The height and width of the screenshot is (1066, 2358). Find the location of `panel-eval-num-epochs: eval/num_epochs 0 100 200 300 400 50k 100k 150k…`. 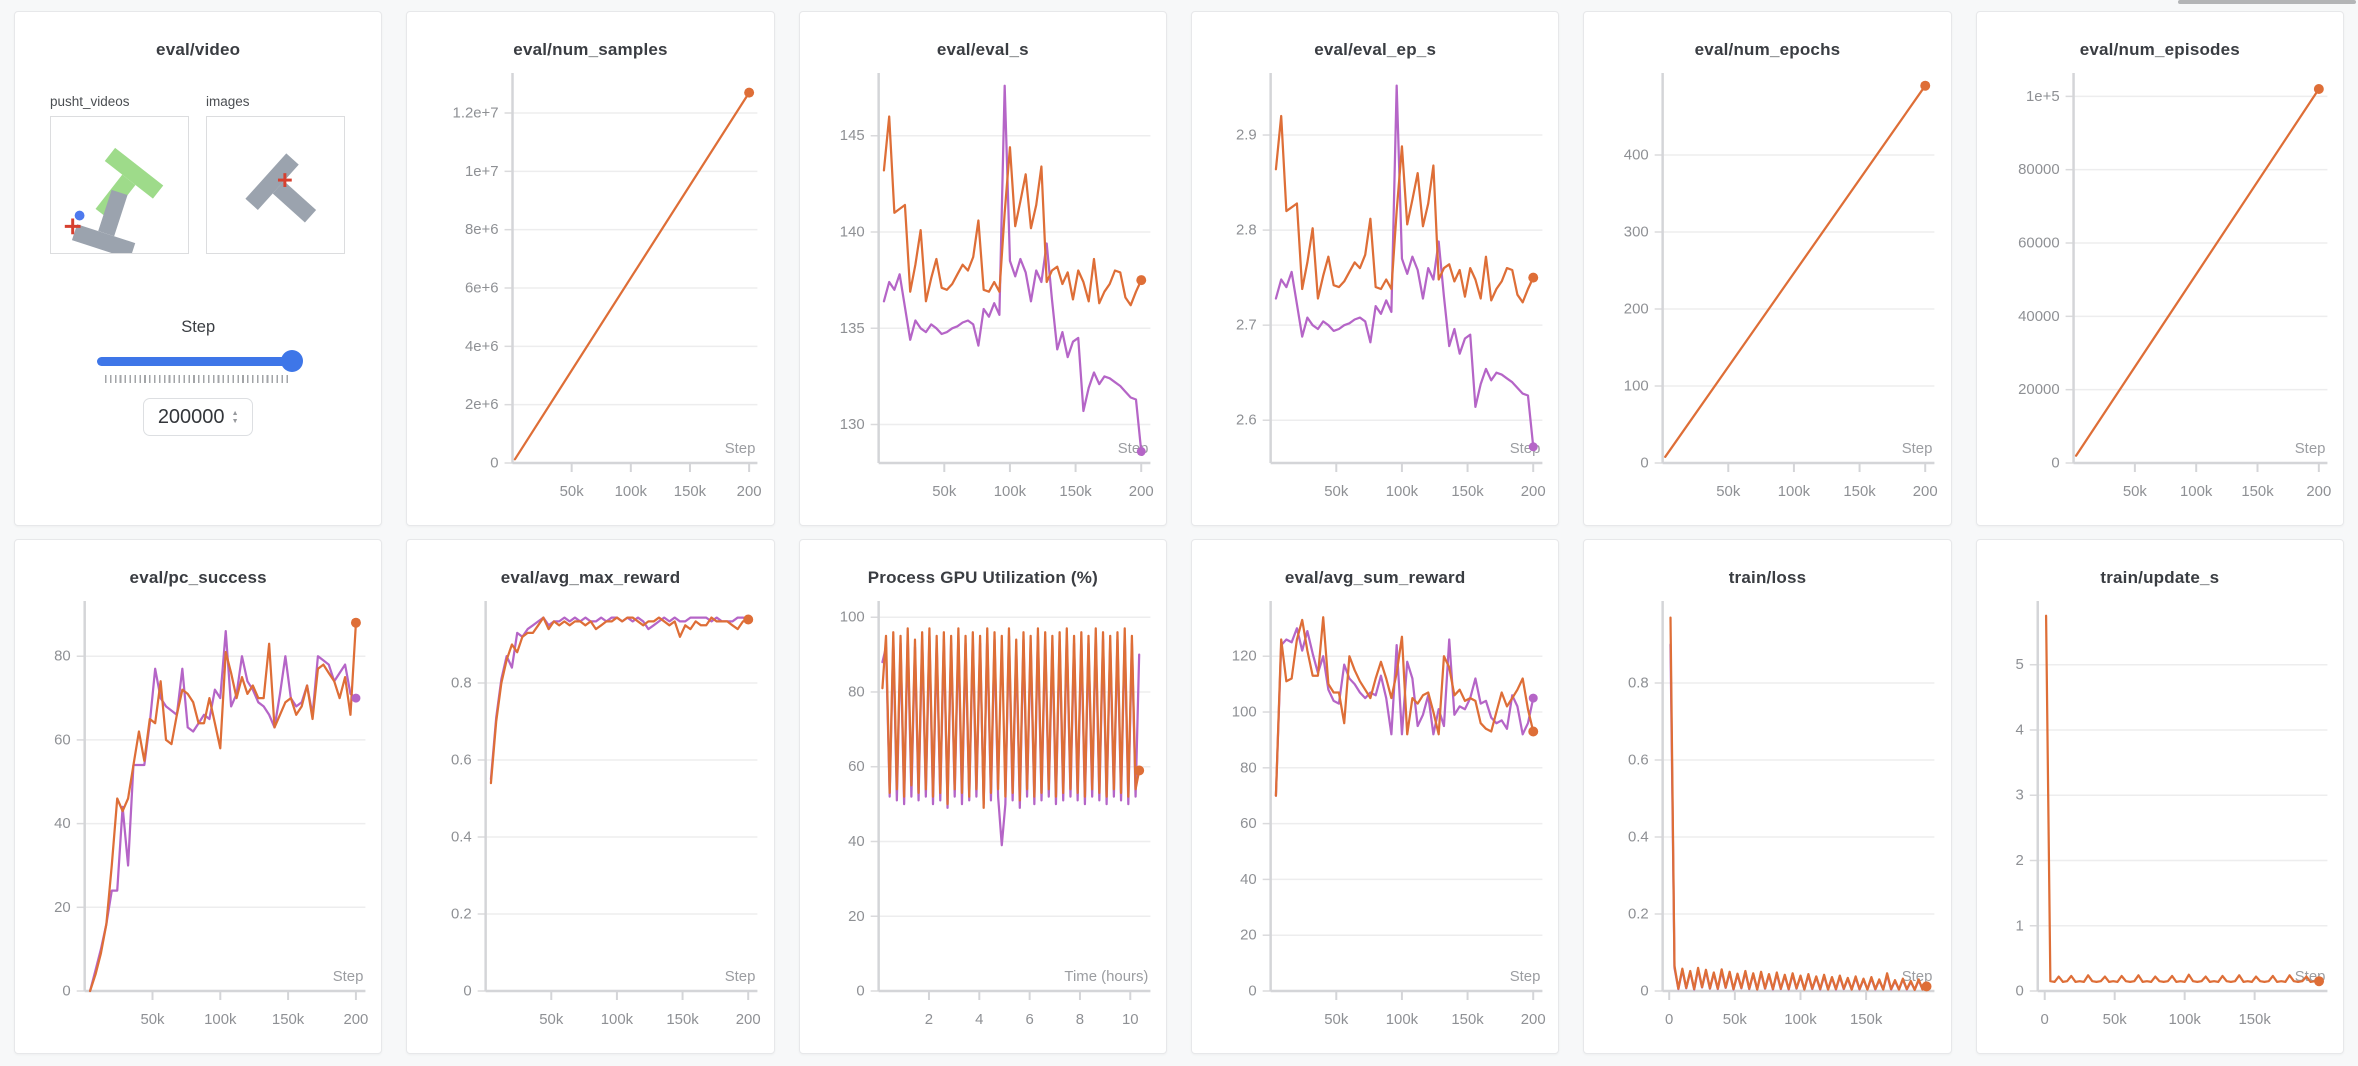

panel-eval-num-epochs: eval/num_epochs 0 100 200 300 400 50k 100k 150k… is located at coordinates (1767, 268).